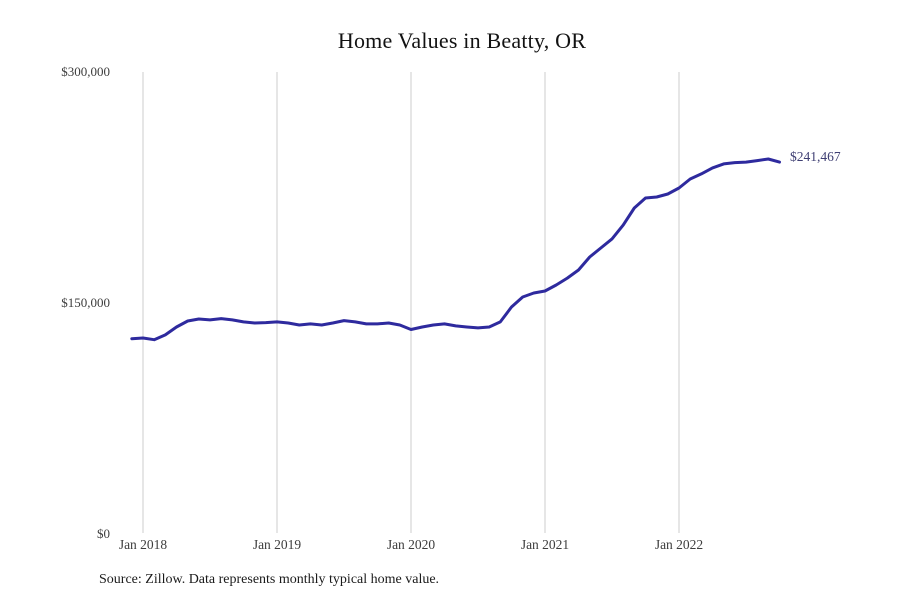  What do you see at coordinates (143, 544) in the screenshot?
I see `x-axis-tick-jan-2018: Jan 2018` at bounding box center [143, 544].